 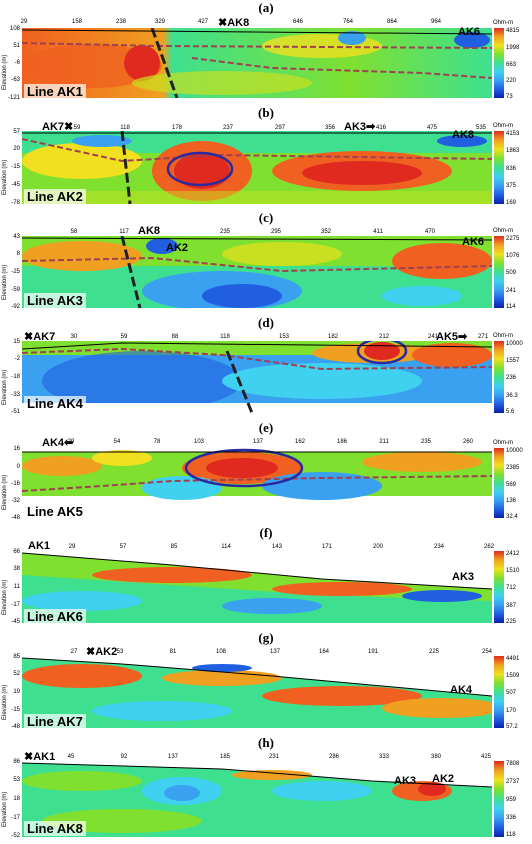 I want to click on x-tick: 411, so click(x=378, y=232).